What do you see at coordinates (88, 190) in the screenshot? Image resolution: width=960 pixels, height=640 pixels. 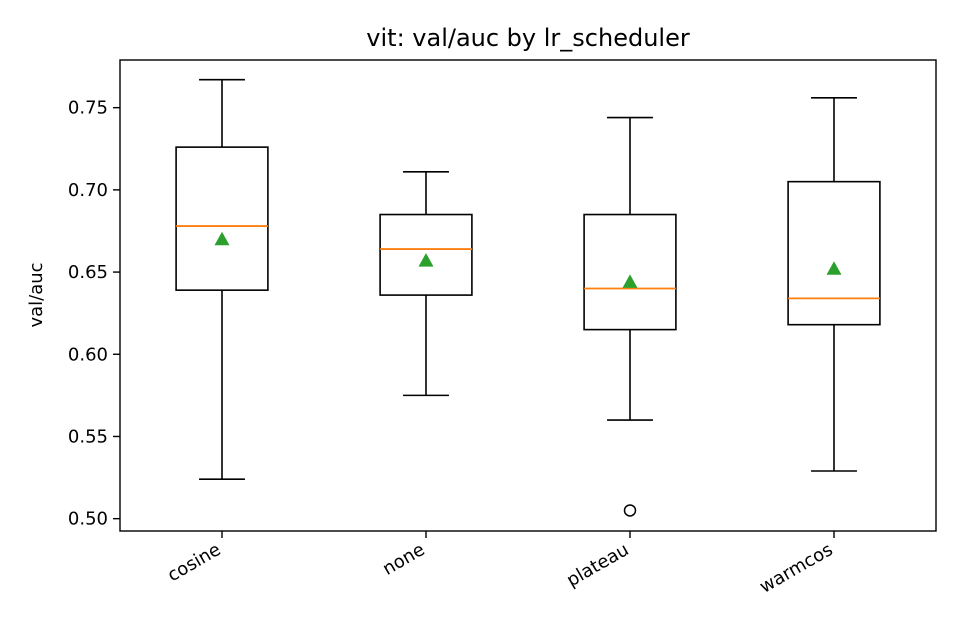 I see `y-tick-label: 0.70` at bounding box center [88, 190].